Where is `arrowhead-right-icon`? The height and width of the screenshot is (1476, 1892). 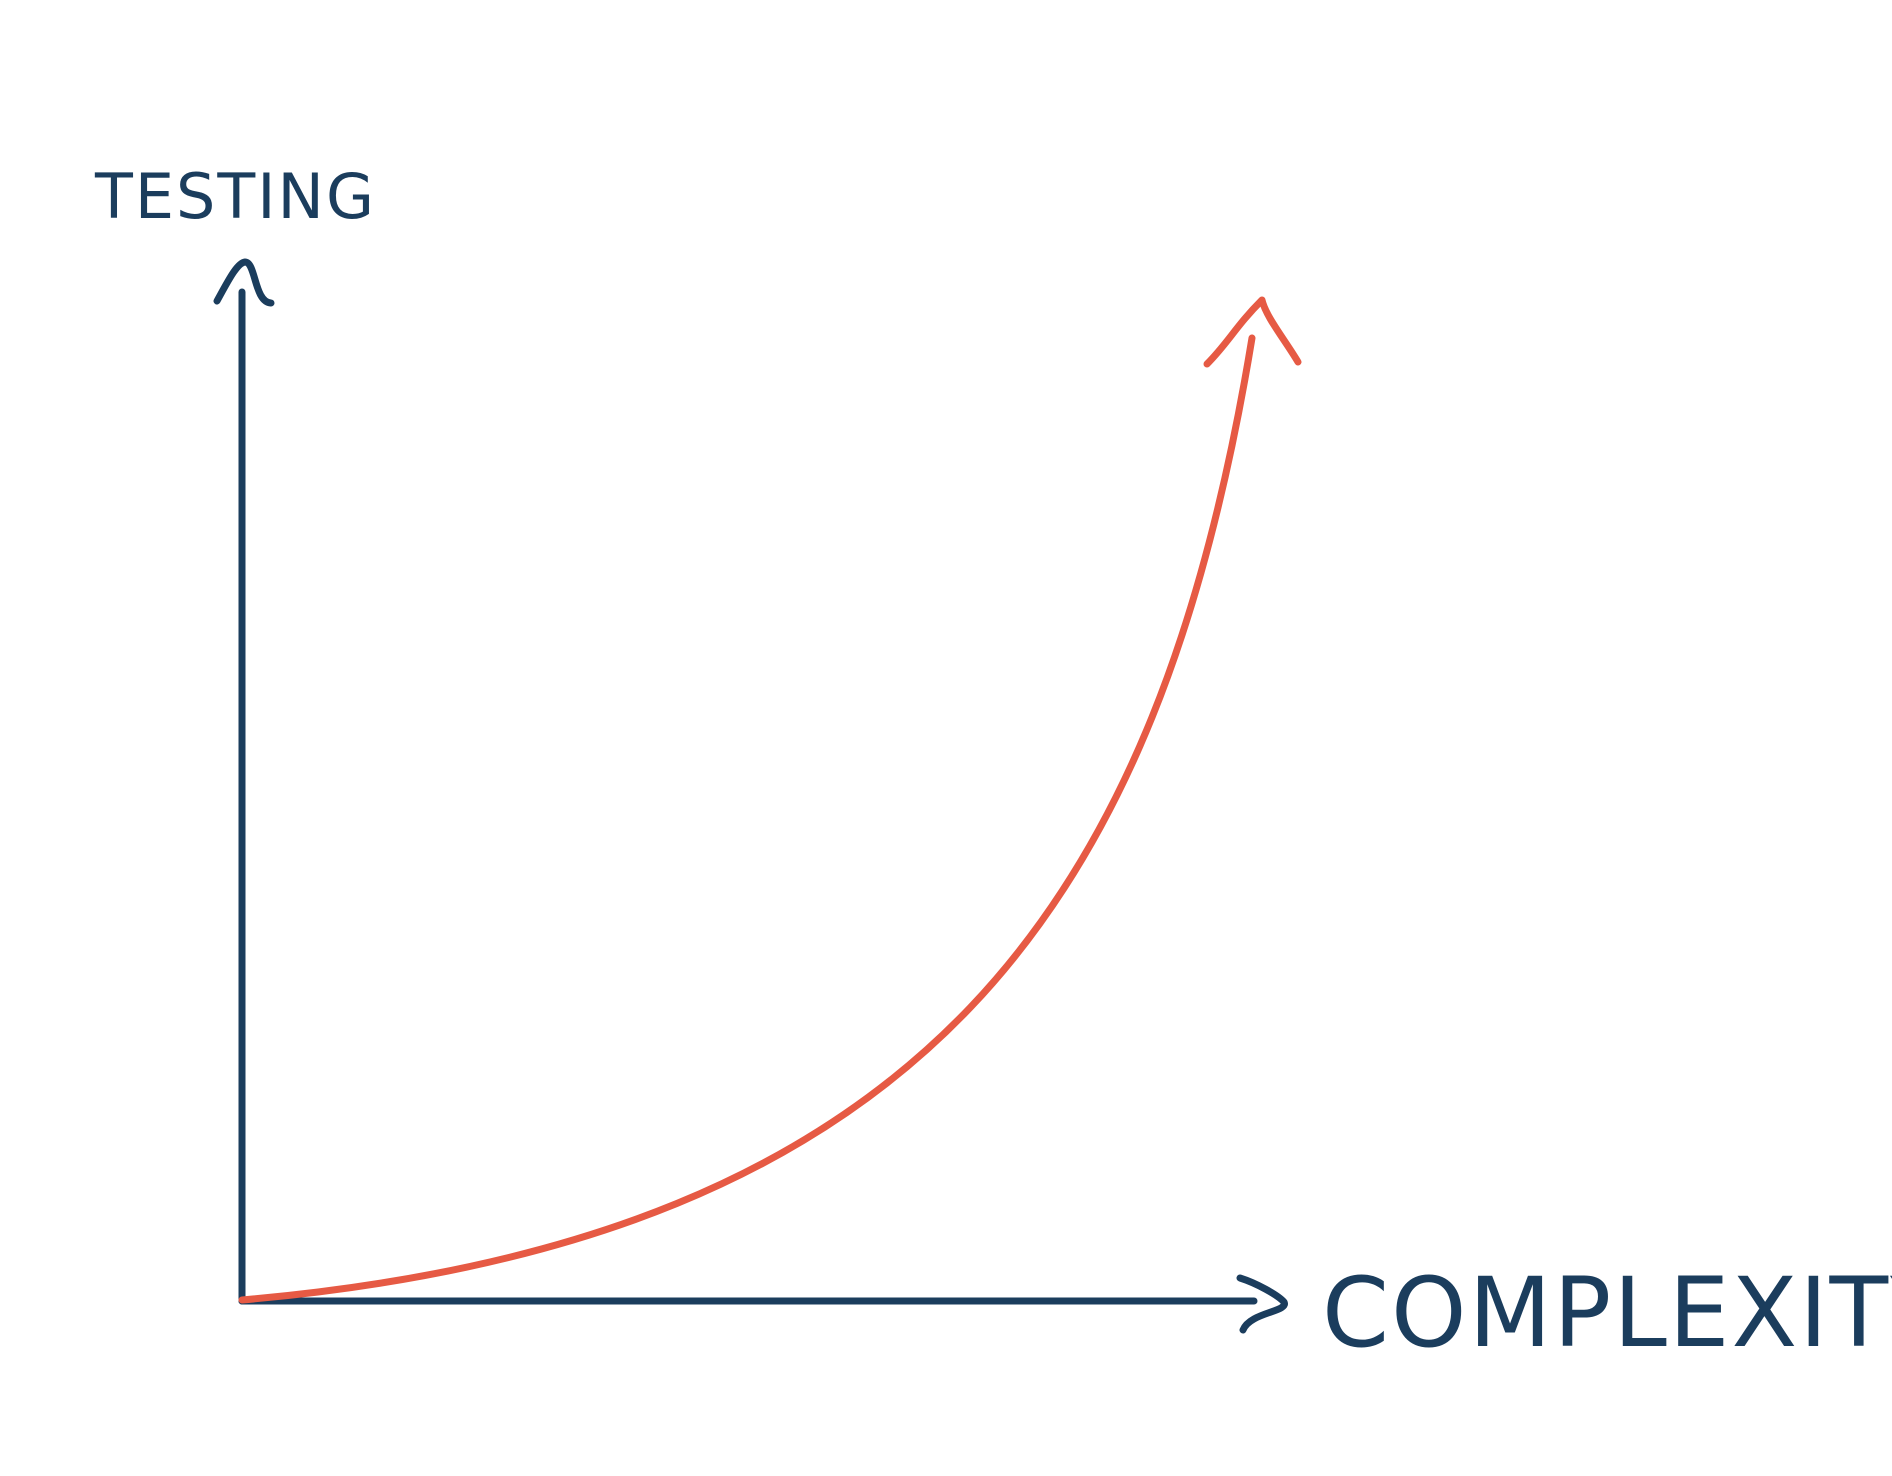
arrowhead-right-icon is located at coordinates (1262, 1304).